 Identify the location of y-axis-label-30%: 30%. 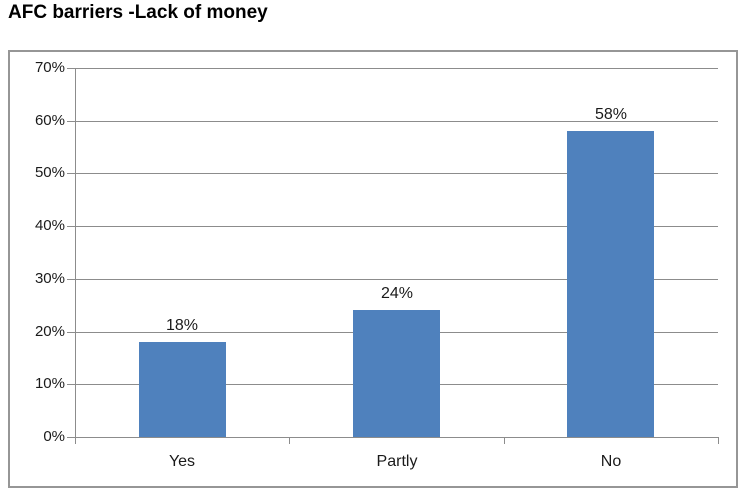
(49, 278).